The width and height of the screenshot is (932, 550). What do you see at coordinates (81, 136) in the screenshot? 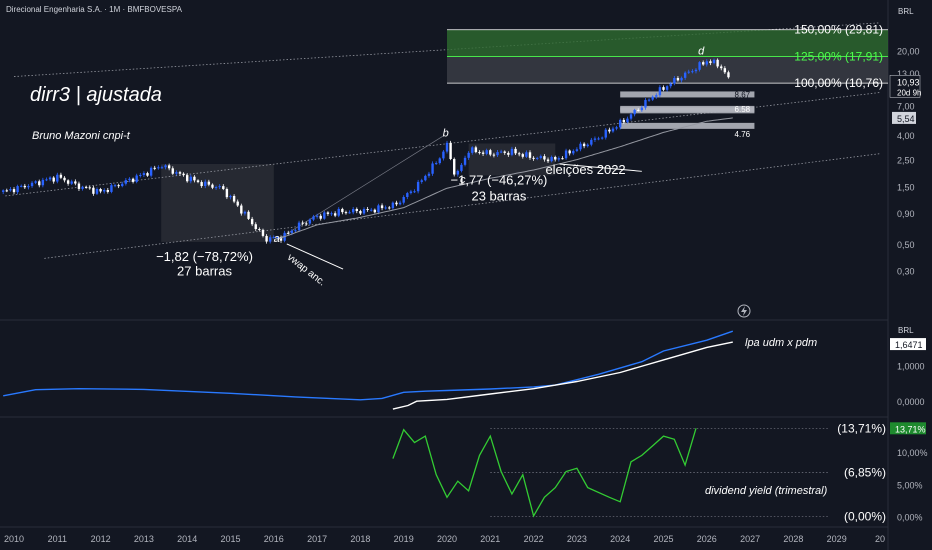
I see `author-label: Bruno Mazoni cnpi-t` at bounding box center [81, 136].